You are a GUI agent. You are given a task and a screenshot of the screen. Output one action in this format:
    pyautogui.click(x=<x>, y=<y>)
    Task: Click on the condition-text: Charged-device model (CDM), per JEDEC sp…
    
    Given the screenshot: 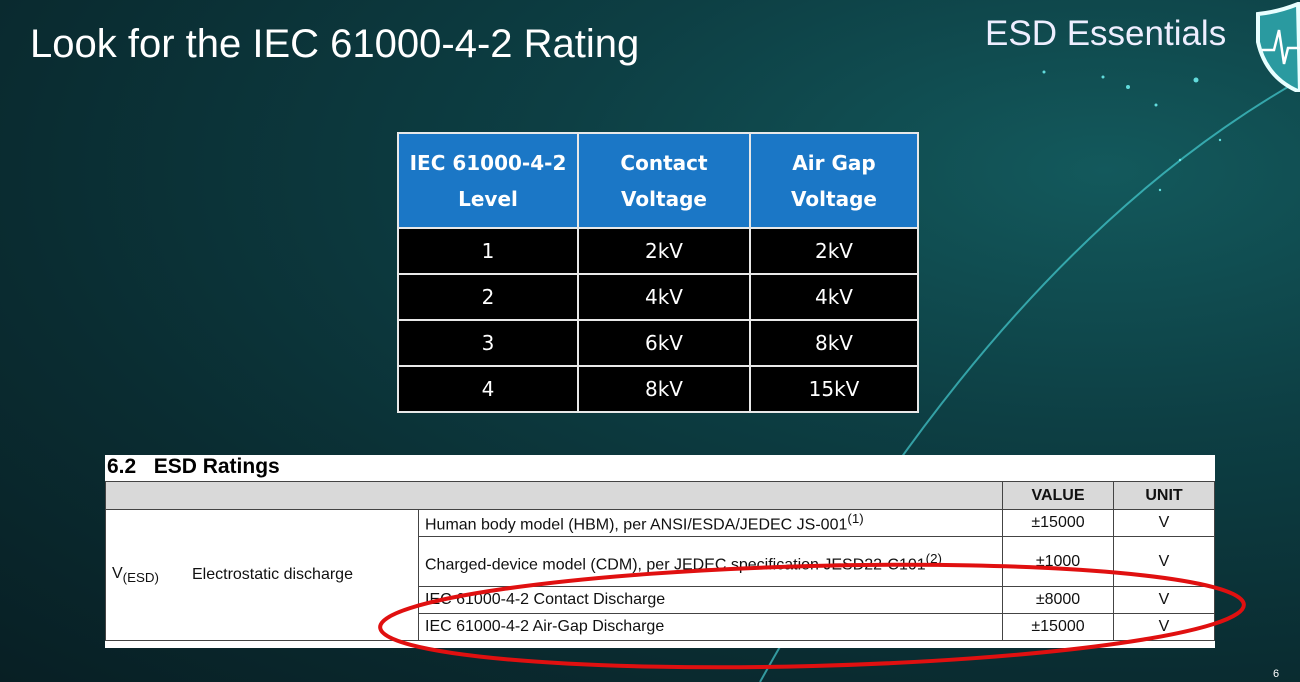 What is the action you would take?
    pyautogui.click(x=675, y=565)
    